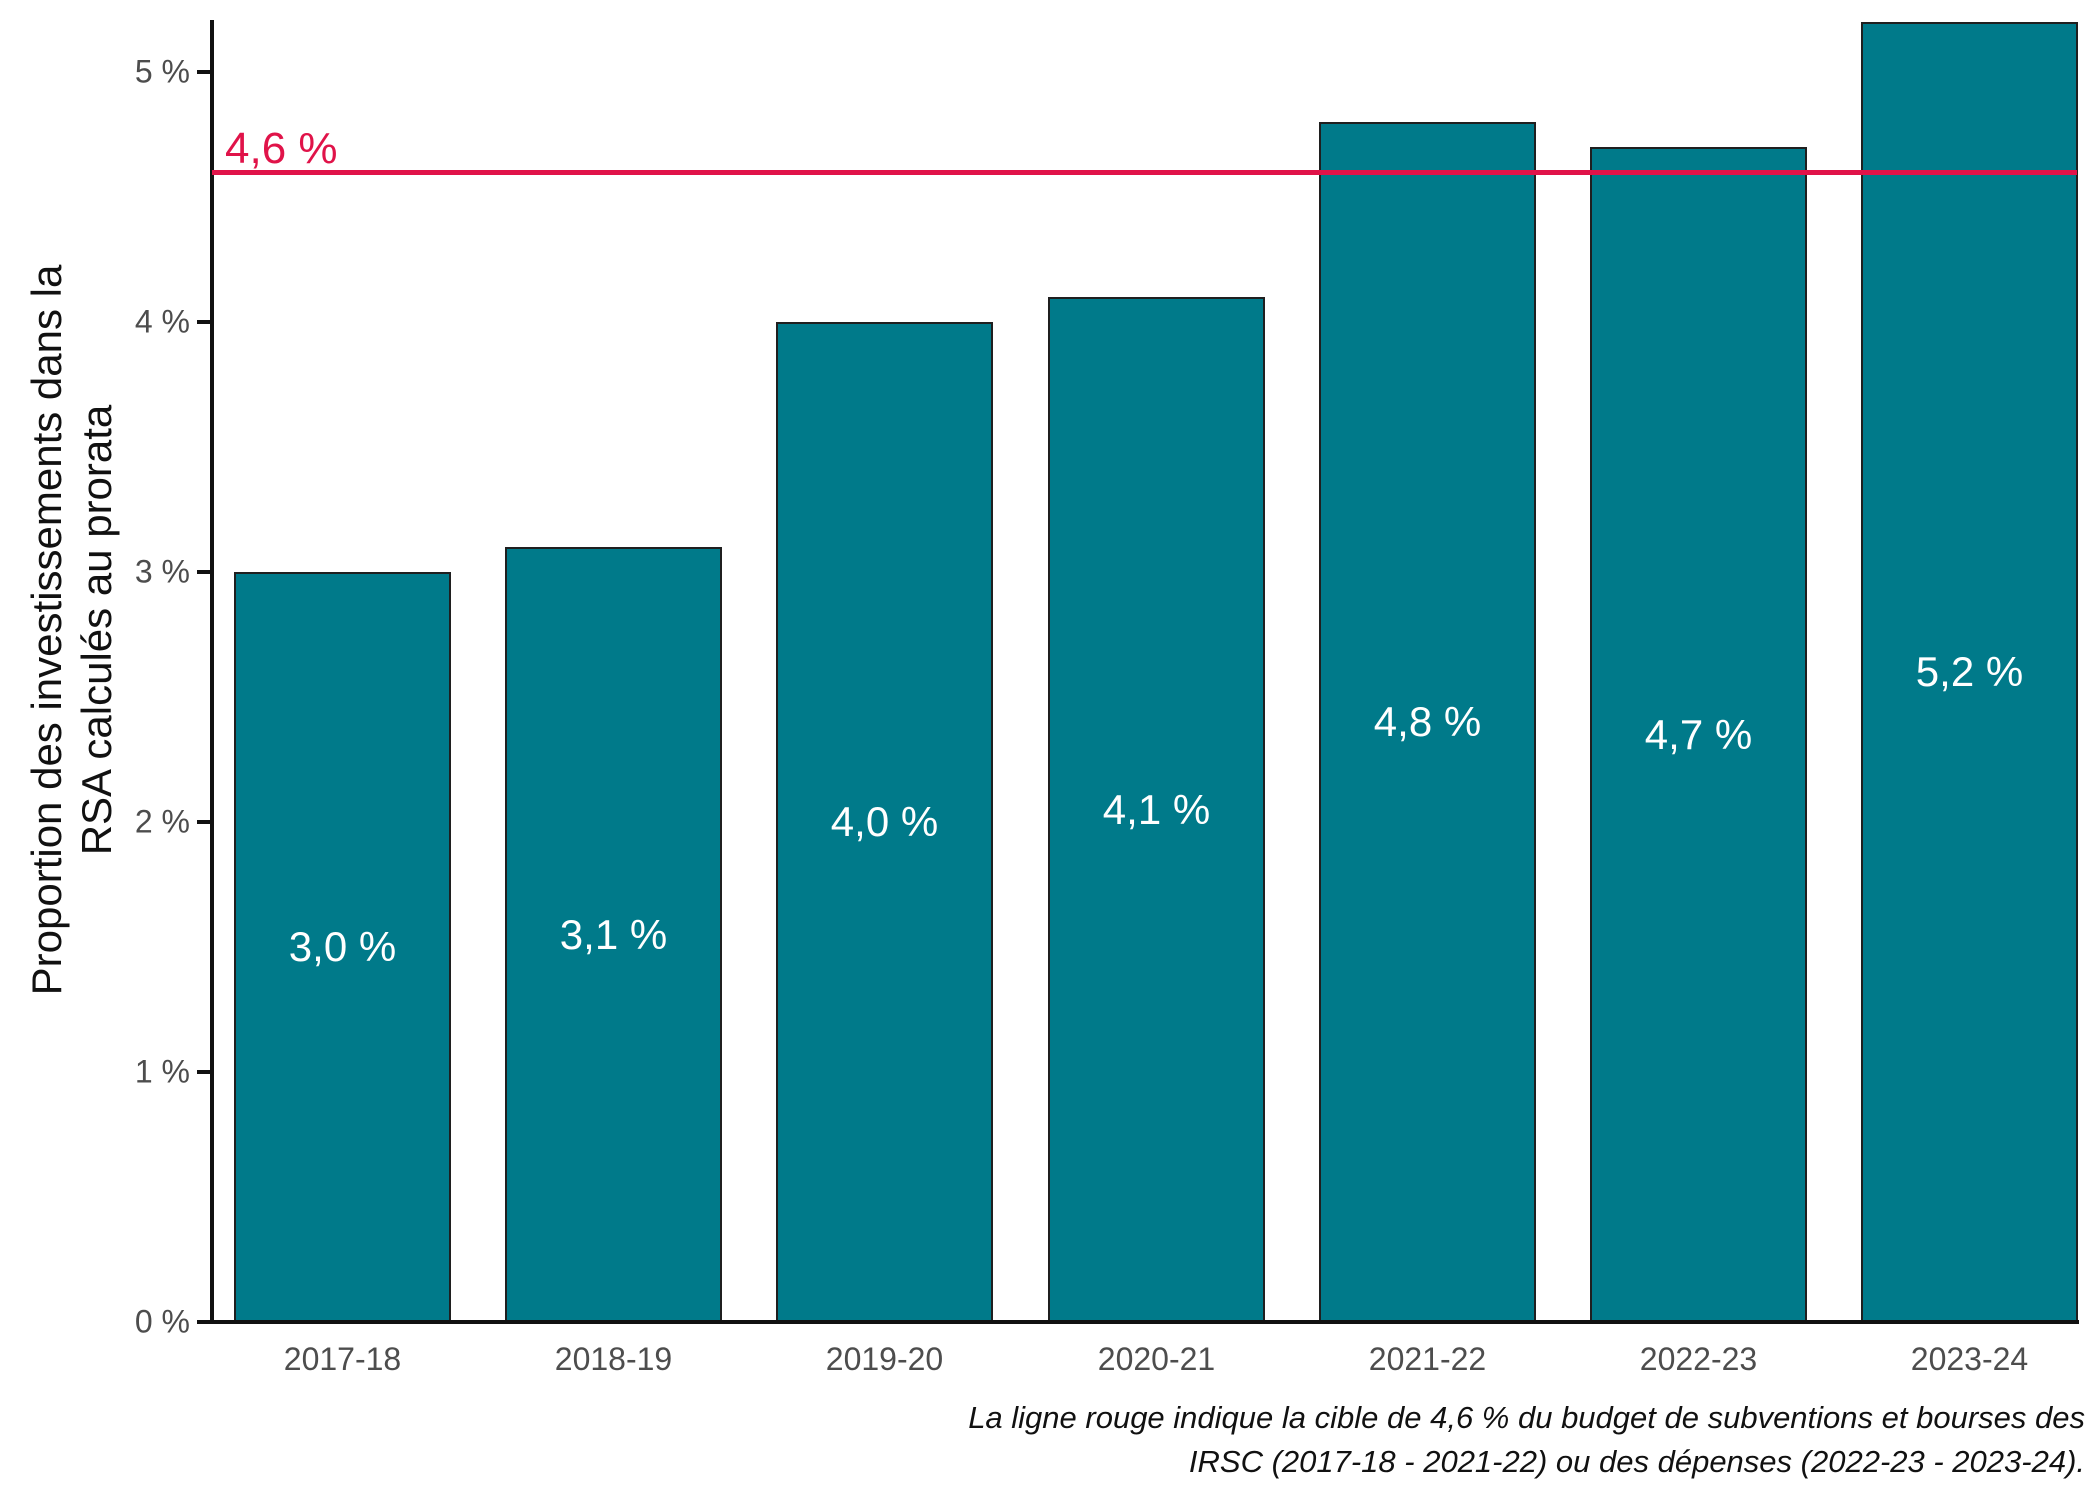 This screenshot has width=2100, height=1500. Describe the element at coordinates (46, 630) in the screenshot. I see `y-axis-title-line1: Proportion des investissements dans la` at that location.